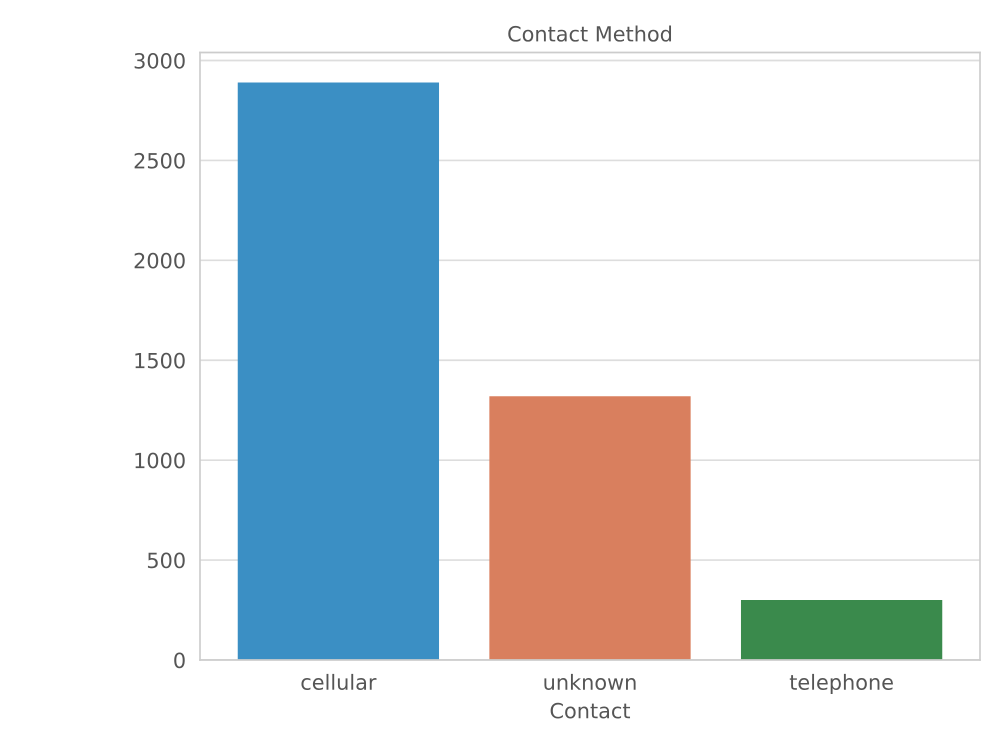 The width and height of the screenshot is (1000, 750). What do you see at coordinates (159, 160) in the screenshot?
I see `y-tick-label: 2500` at bounding box center [159, 160].